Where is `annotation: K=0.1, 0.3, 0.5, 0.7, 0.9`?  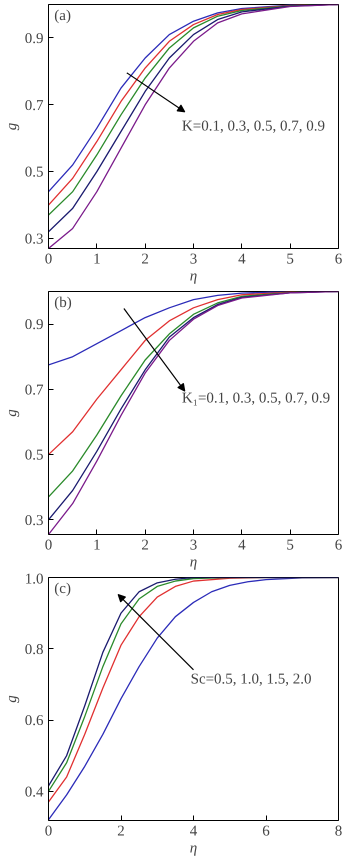
annotation: K=0.1, 0.3, 0.5, 0.7, 0.9 is located at coordinates (253, 126).